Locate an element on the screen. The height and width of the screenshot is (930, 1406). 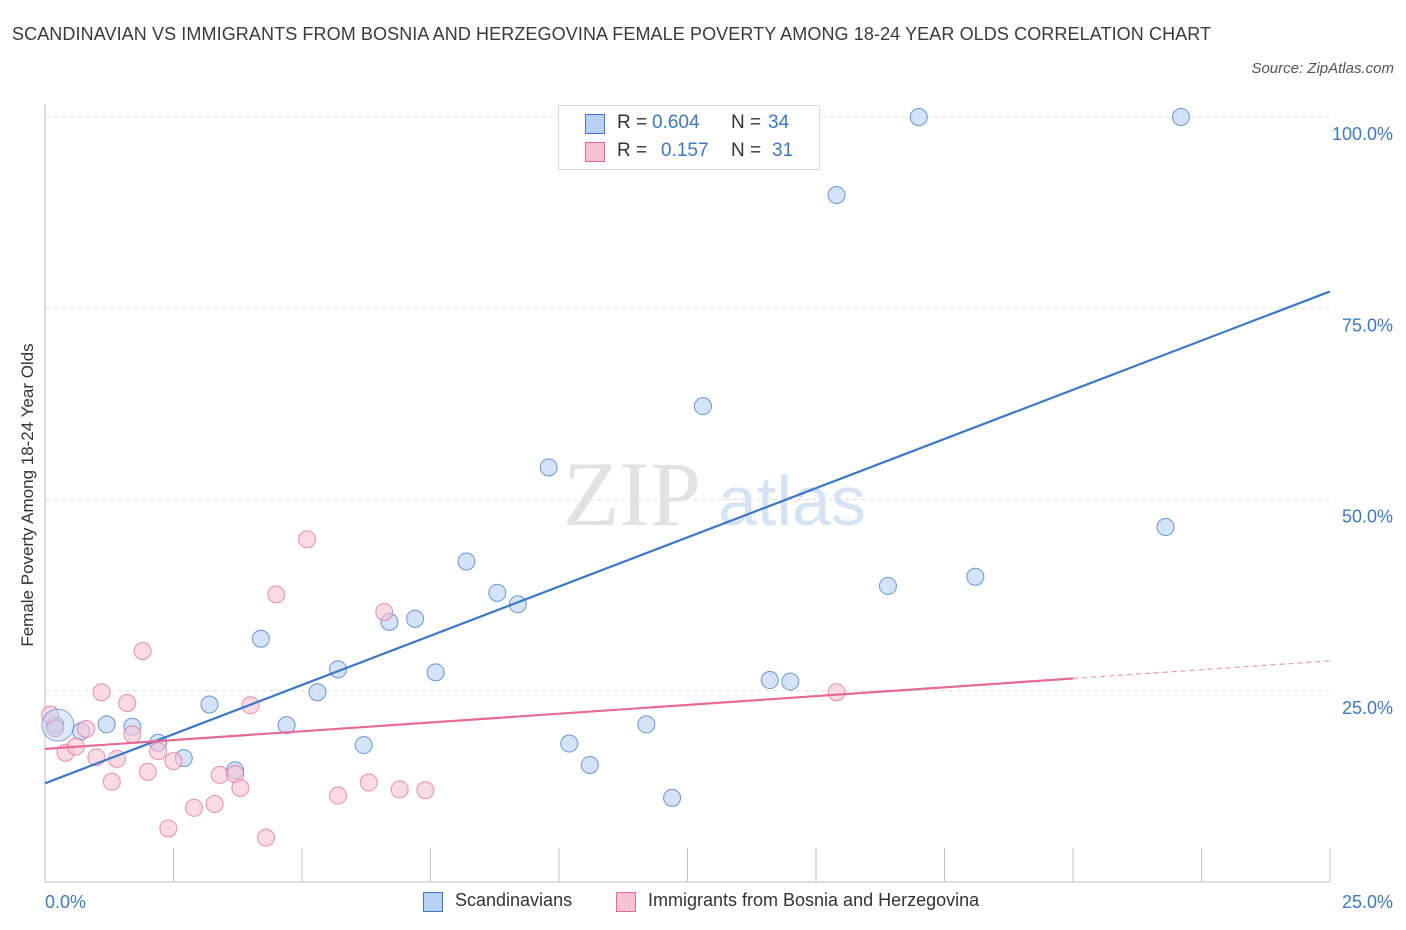
watermark-atlas: atlas is located at coordinates (792, 501).